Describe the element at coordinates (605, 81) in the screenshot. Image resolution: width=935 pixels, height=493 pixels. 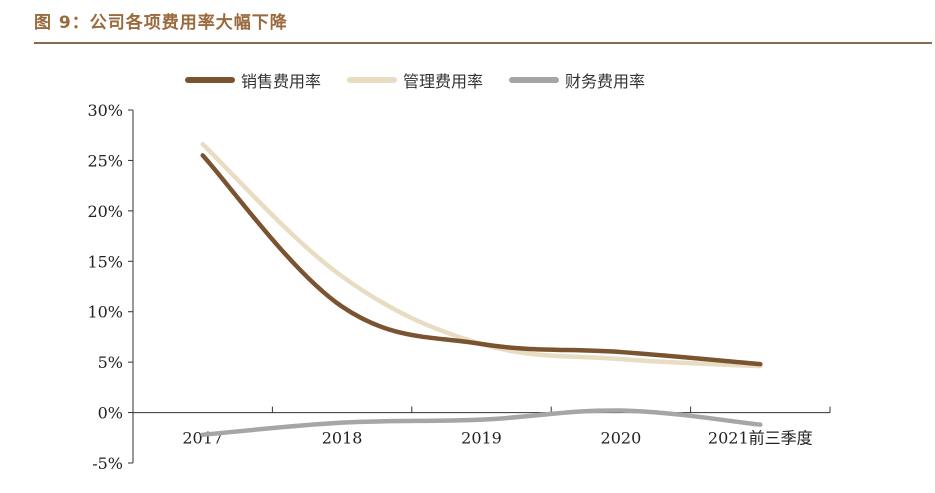
I see `legend-label-finance: 财务费用率` at that location.